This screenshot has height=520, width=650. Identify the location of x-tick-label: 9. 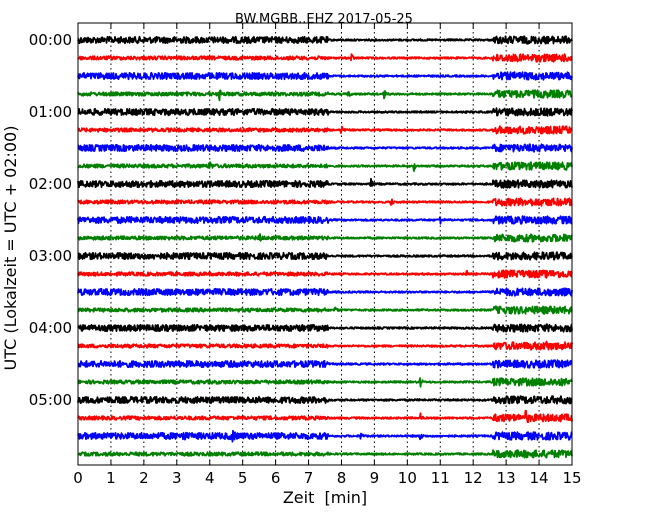
(375, 478).